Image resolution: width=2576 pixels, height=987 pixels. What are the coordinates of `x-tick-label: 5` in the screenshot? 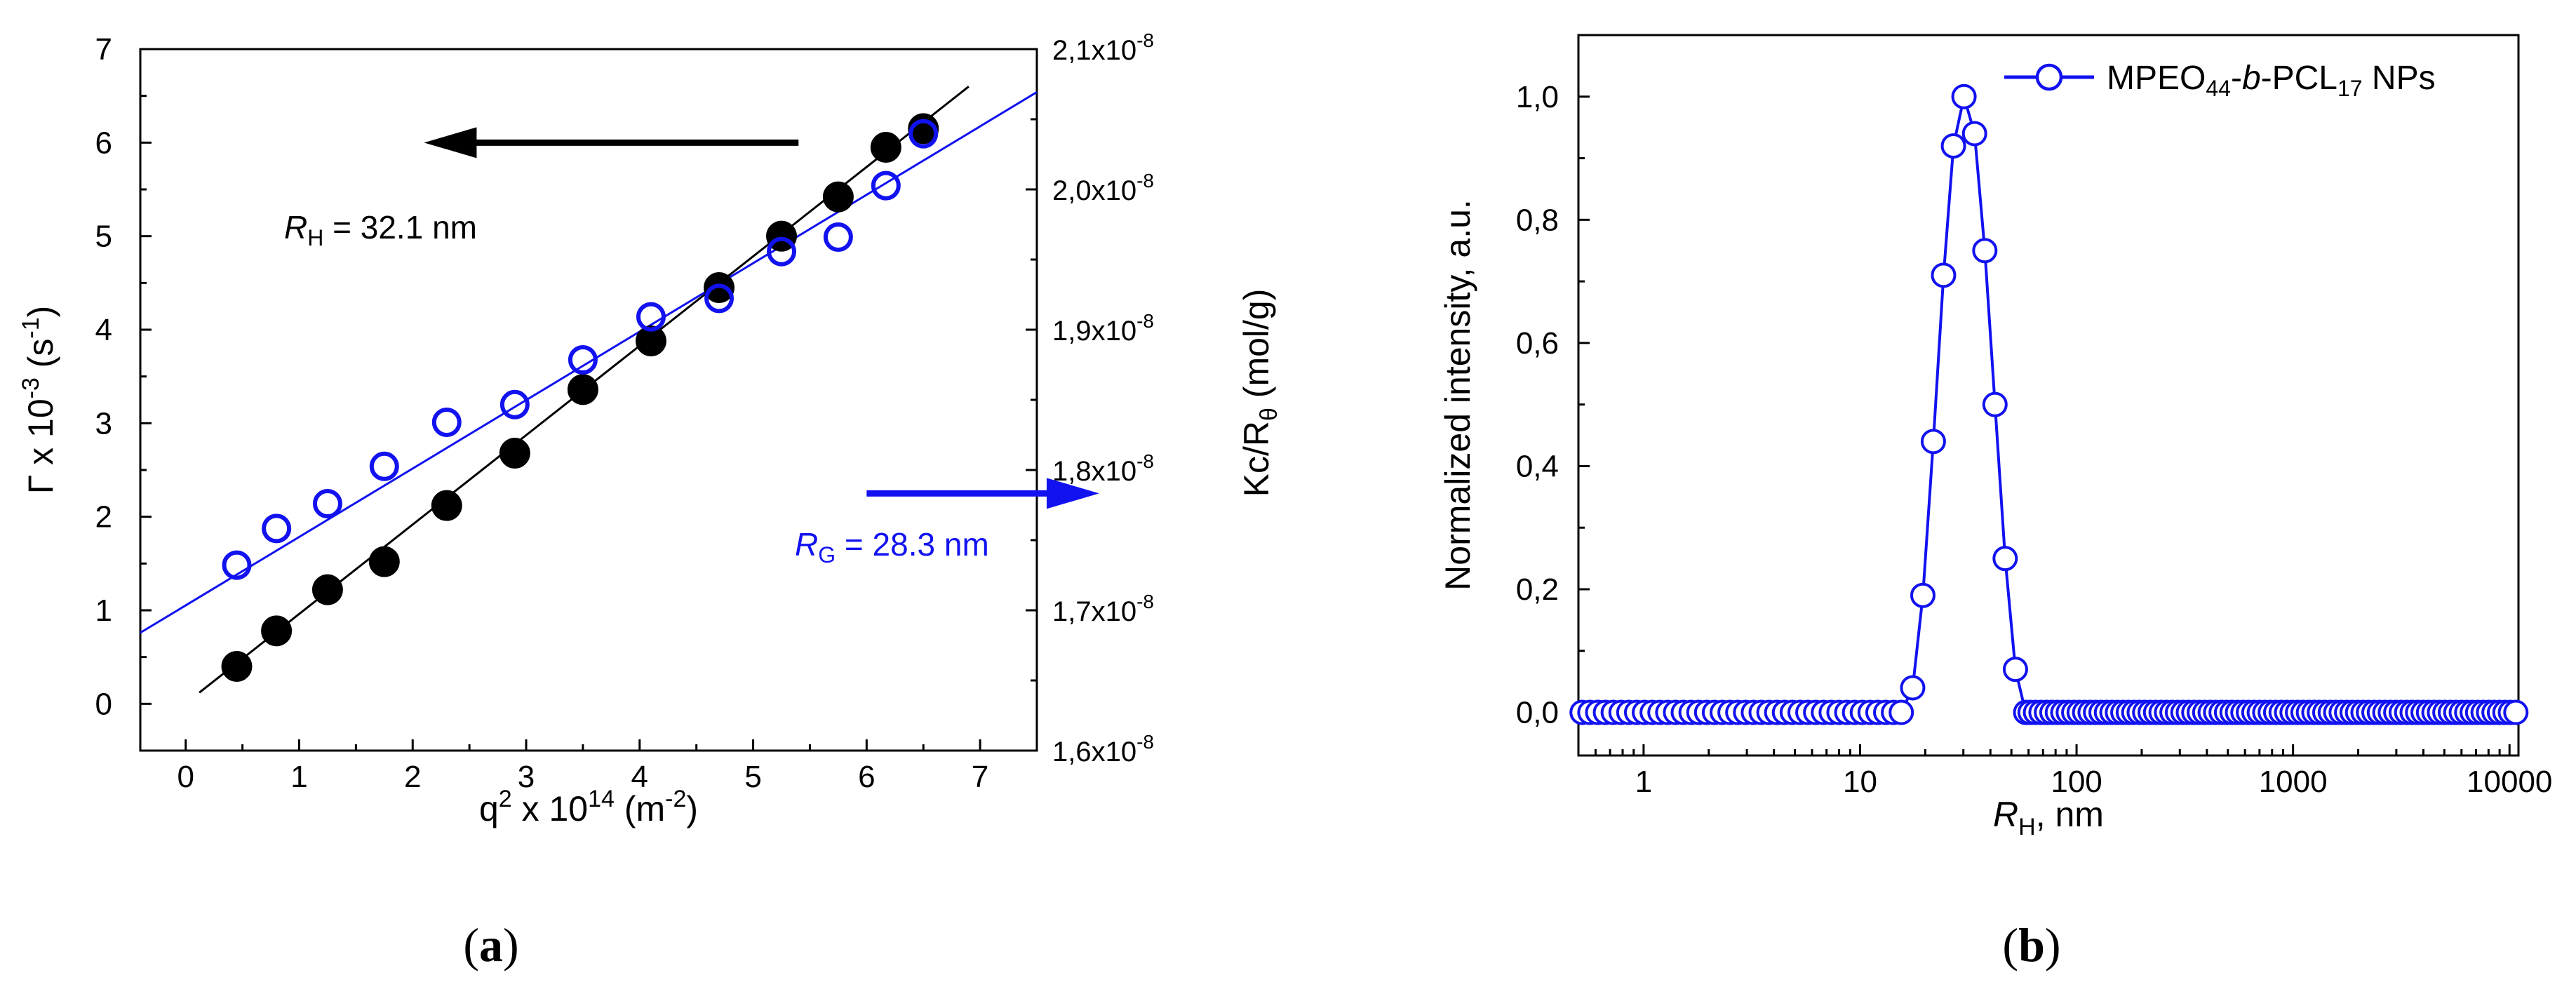 It's located at (753, 777).